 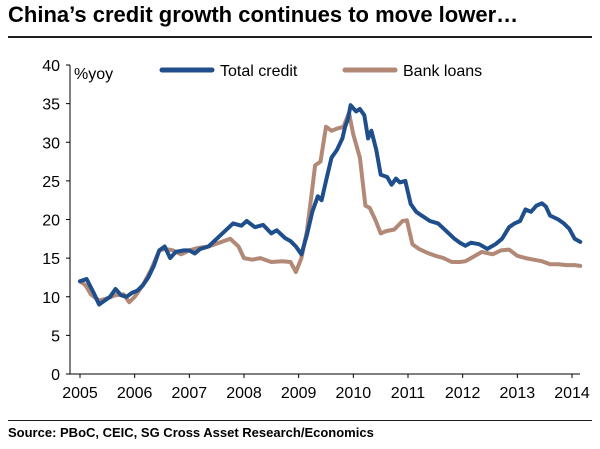 What do you see at coordinates (300, 37) in the screenshot?
I see `title-rule` at bounding box center [300, 37].